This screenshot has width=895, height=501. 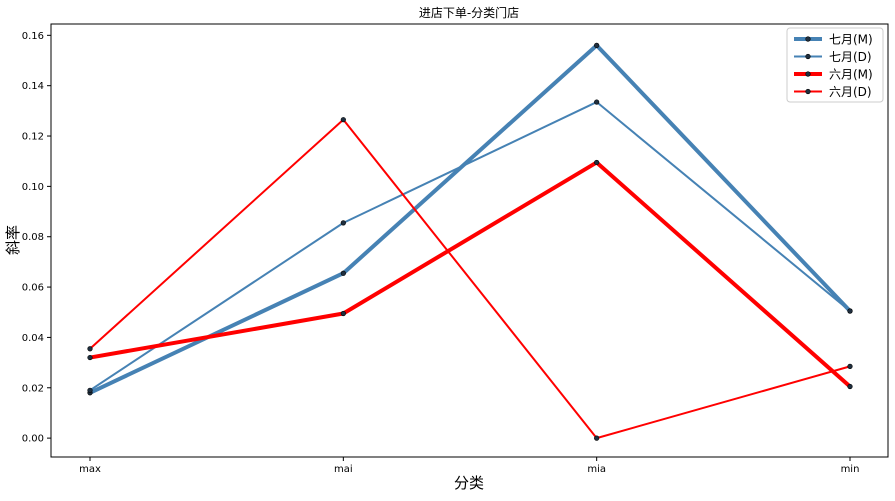 I want to click on y-tick-label: 0.06, so click(x=33, y=288).